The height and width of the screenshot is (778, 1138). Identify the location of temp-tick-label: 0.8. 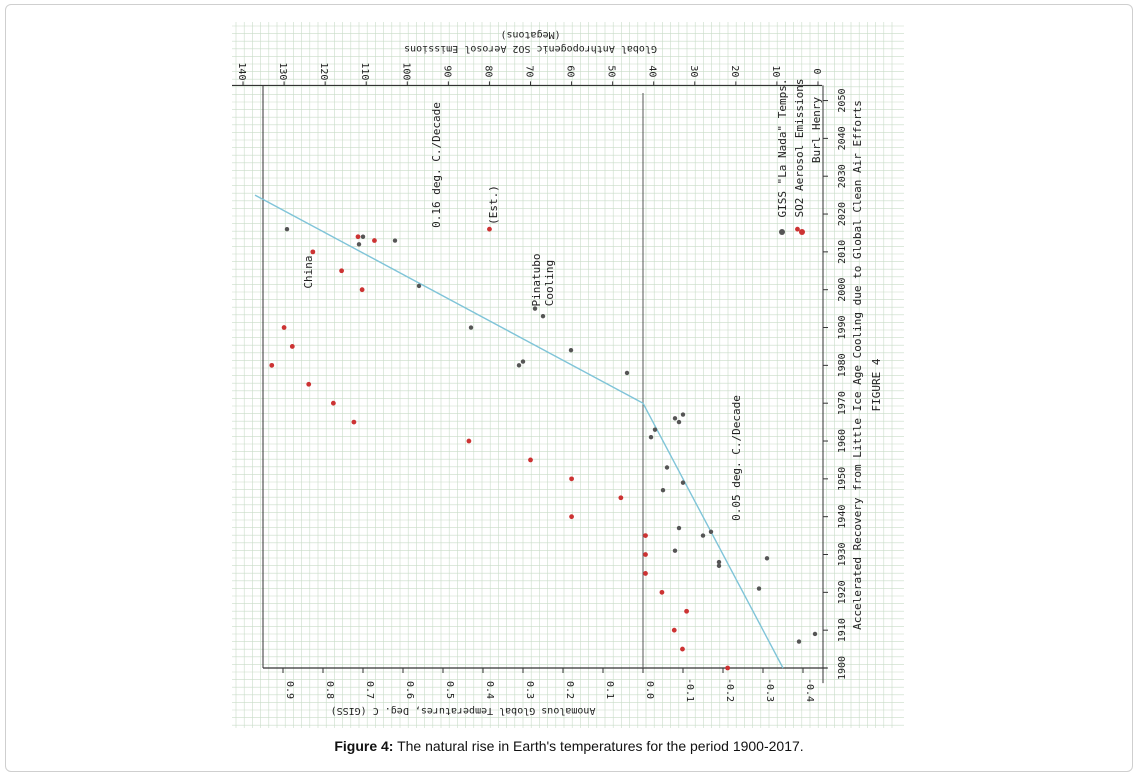
(329, 690).